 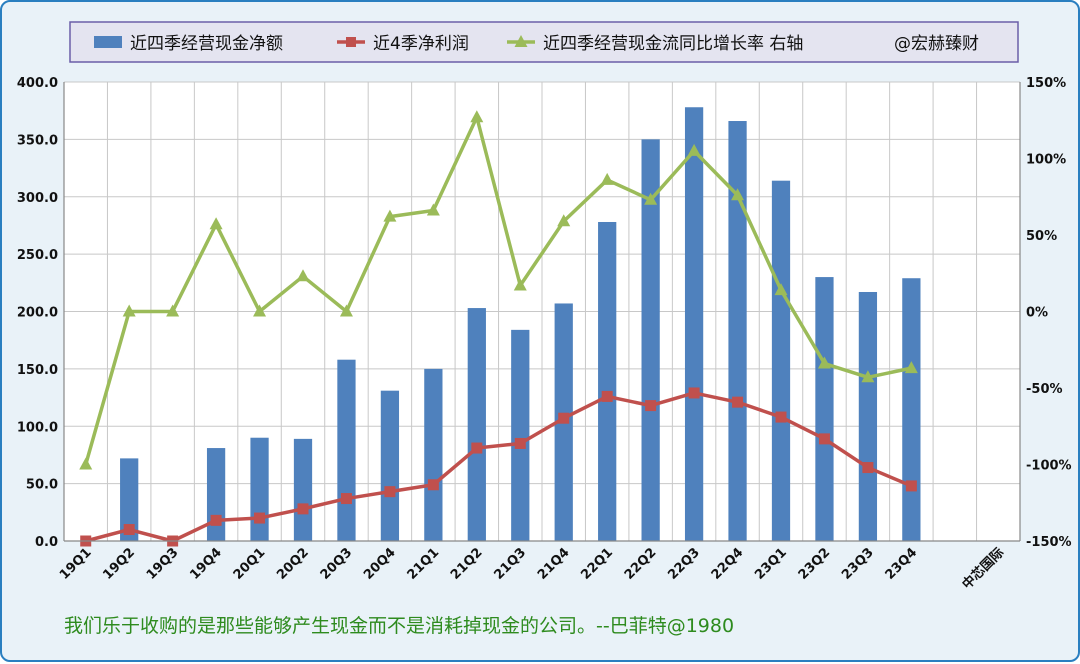 What do you see at coordinates (37, 370) in the screenshot?
I see `y-tick-label: 150.0` at bounding box center [37, 370].